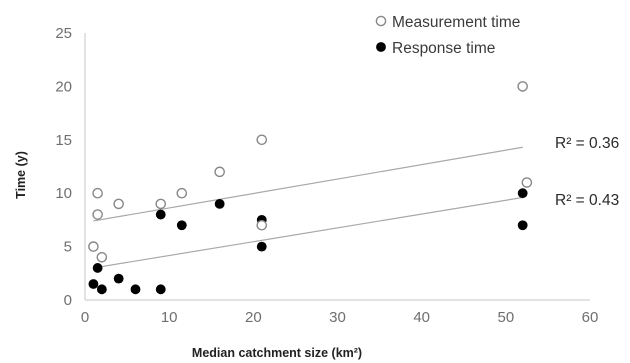 The image size is (630, 363). Describe the element at coordinates (68, 300) in the screenshot. I see `y-tick-label: 0` at that location.